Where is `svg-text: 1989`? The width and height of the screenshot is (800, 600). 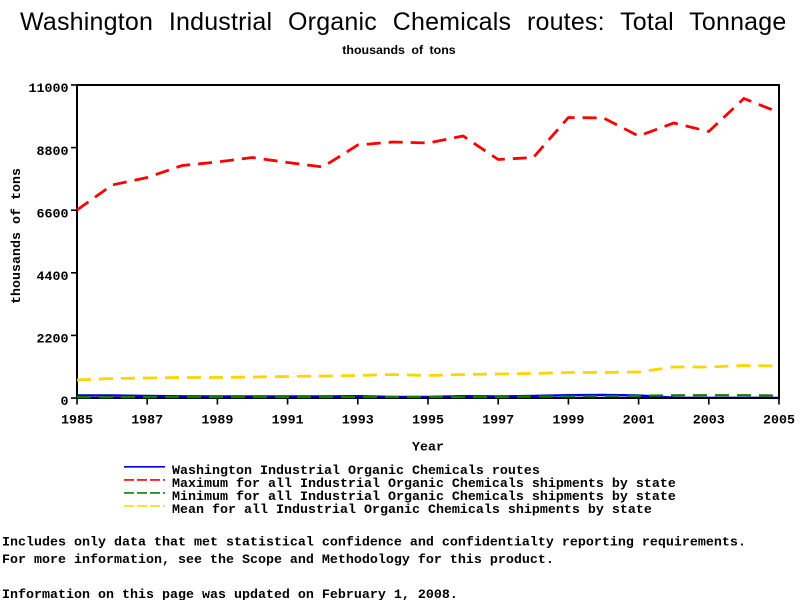 svg-text: 1989 is located at coordinates (217, 421).